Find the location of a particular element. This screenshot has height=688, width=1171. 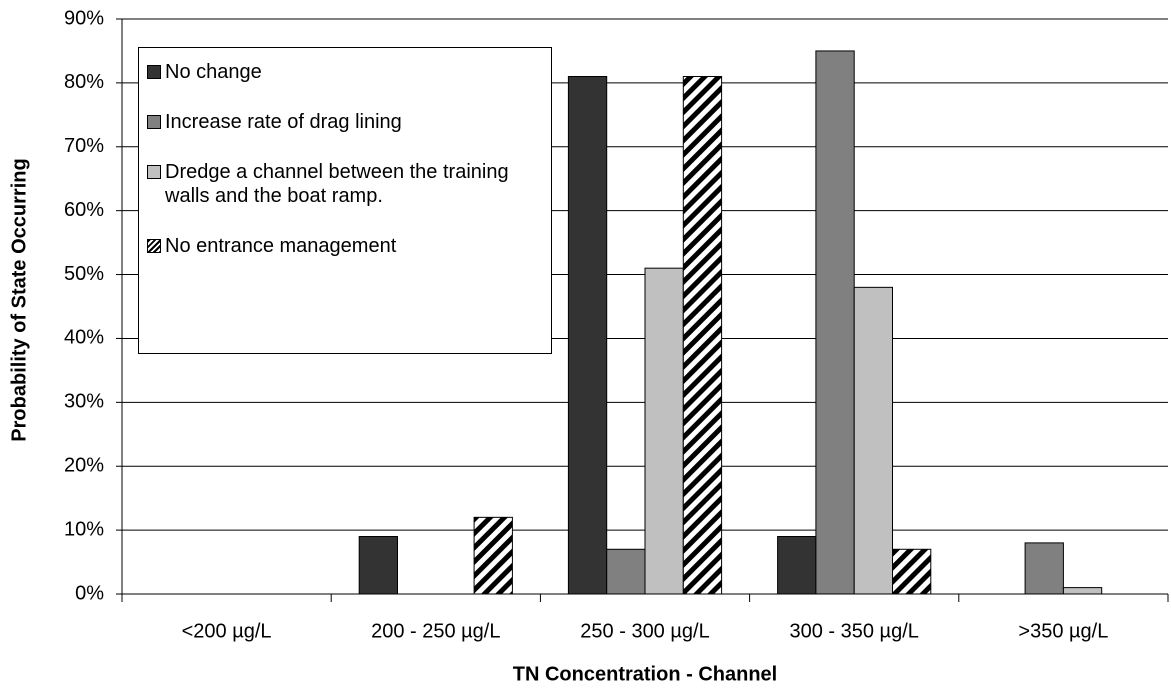

legend-label: No change is located at coordinates (213, 72).